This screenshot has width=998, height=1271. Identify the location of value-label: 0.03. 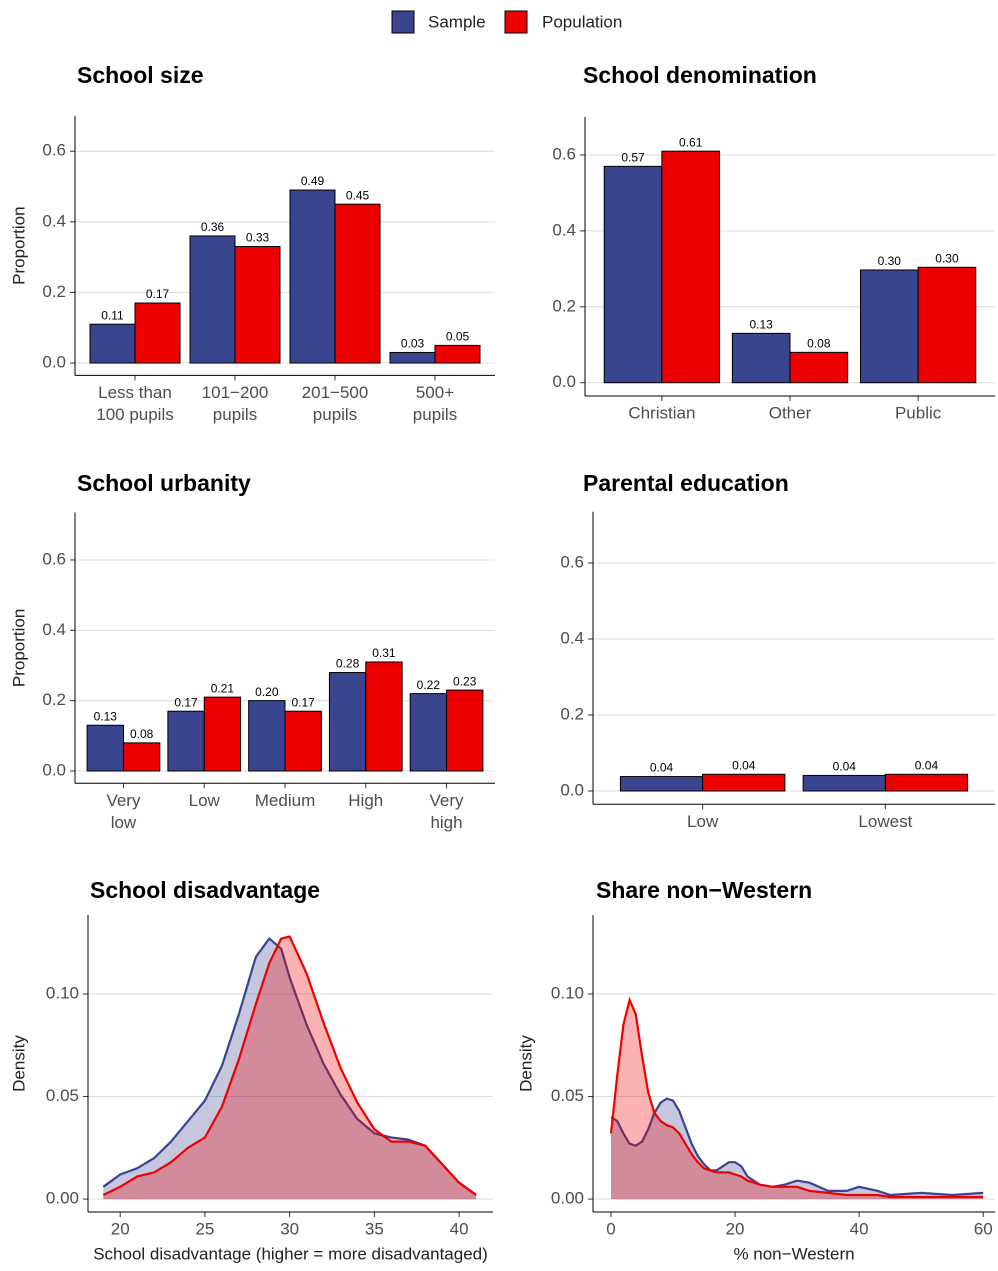
(413, 344).